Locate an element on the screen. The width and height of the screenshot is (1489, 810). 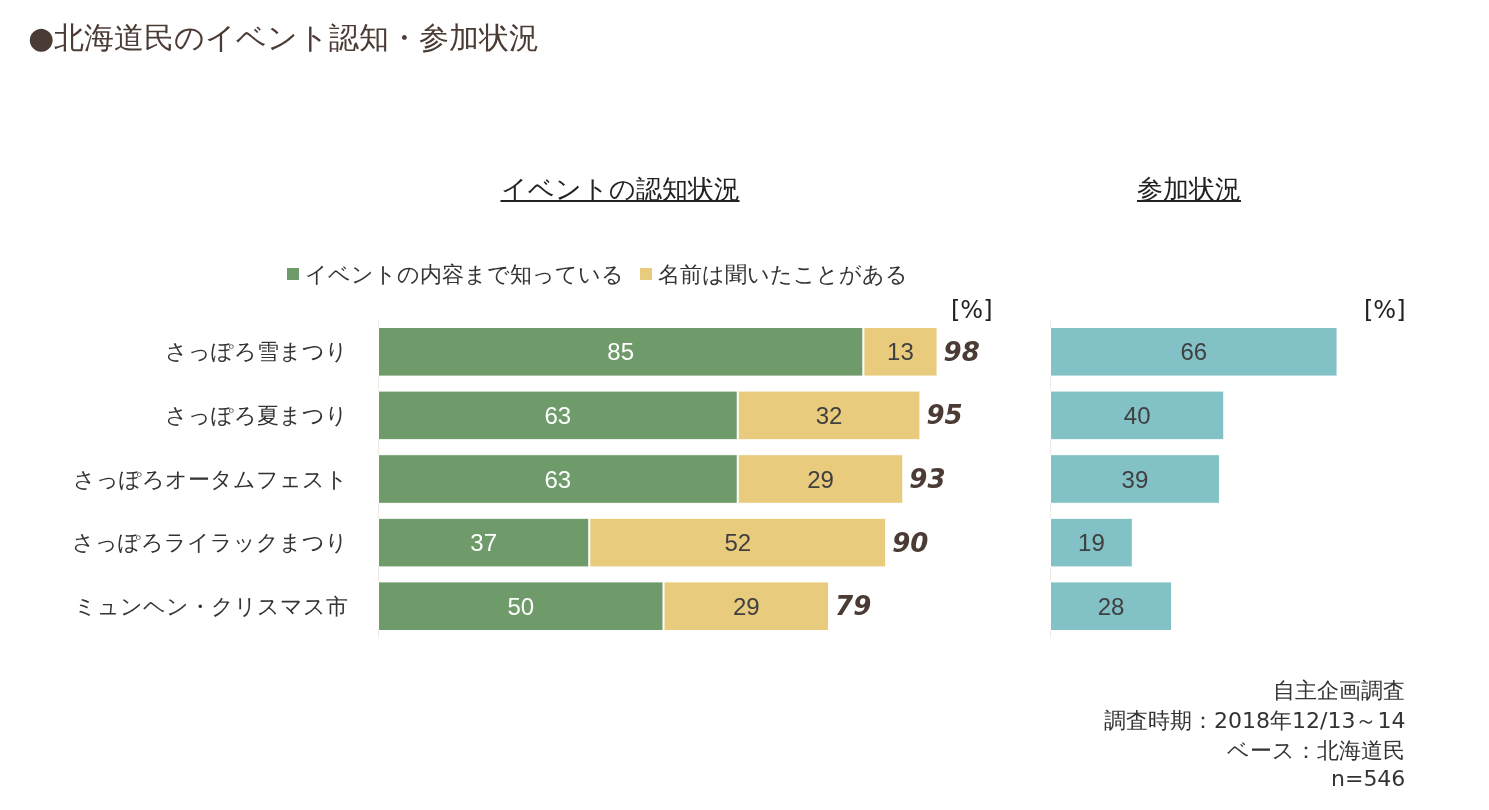
text: 自主企画調査 is located at coordinates (1339, 691).